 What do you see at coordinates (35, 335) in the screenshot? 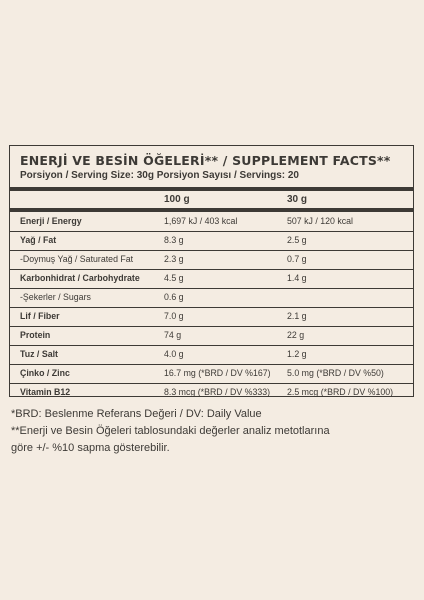
I see `nutrient-name: Protein` at bounding box center [35, 335].